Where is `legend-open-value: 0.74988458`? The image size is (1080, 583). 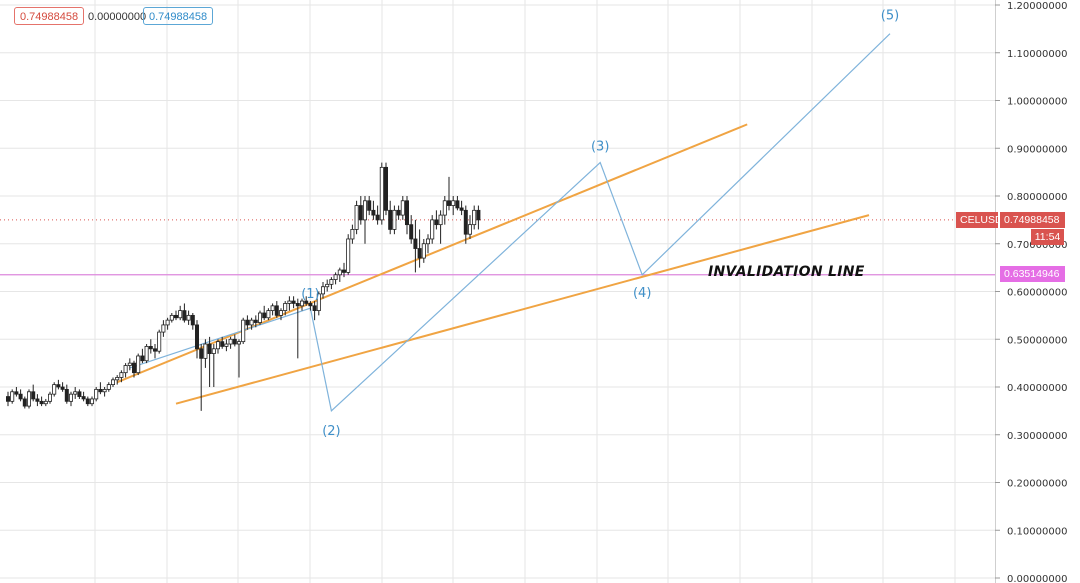 legend-open-value: 0.74988458 is located at coordinates (49, 16).